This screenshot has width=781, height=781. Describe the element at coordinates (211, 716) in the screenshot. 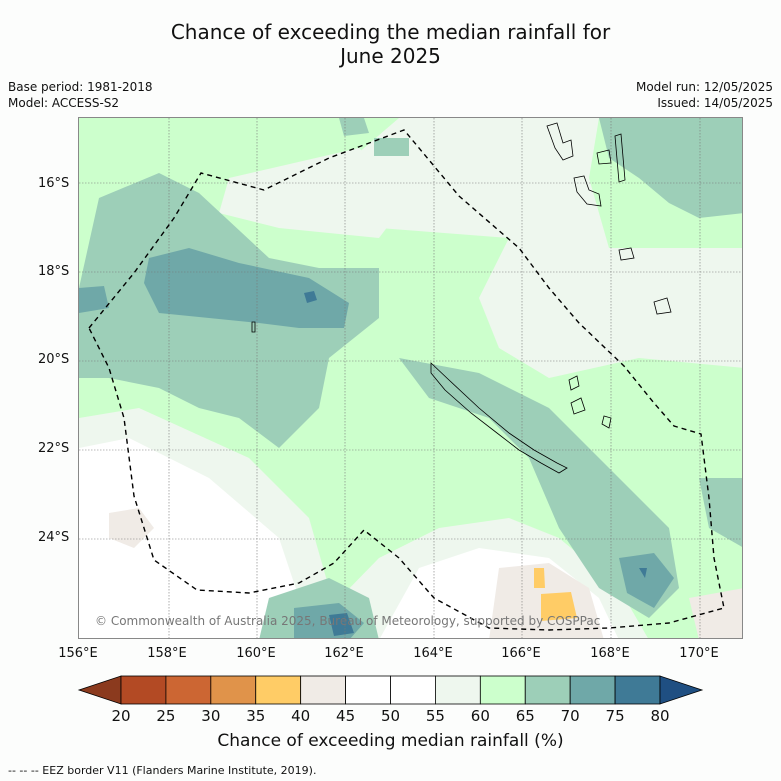

I see `colorbar-tick-label: 30` at that location.